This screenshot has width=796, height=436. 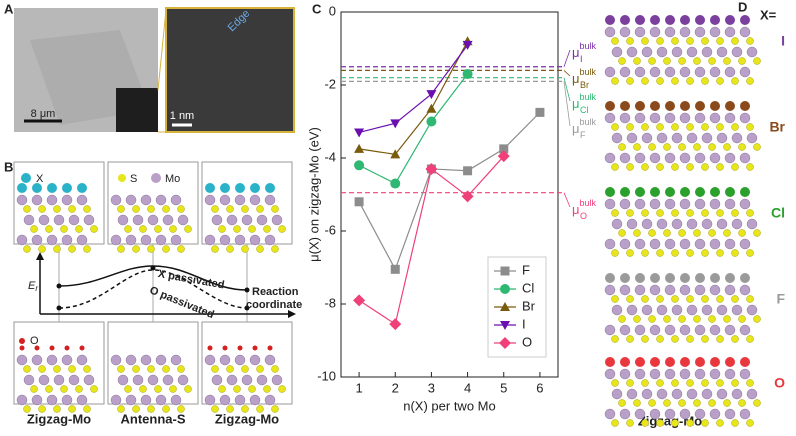 I want to click on subscript: F, so click(x=583, y=135).